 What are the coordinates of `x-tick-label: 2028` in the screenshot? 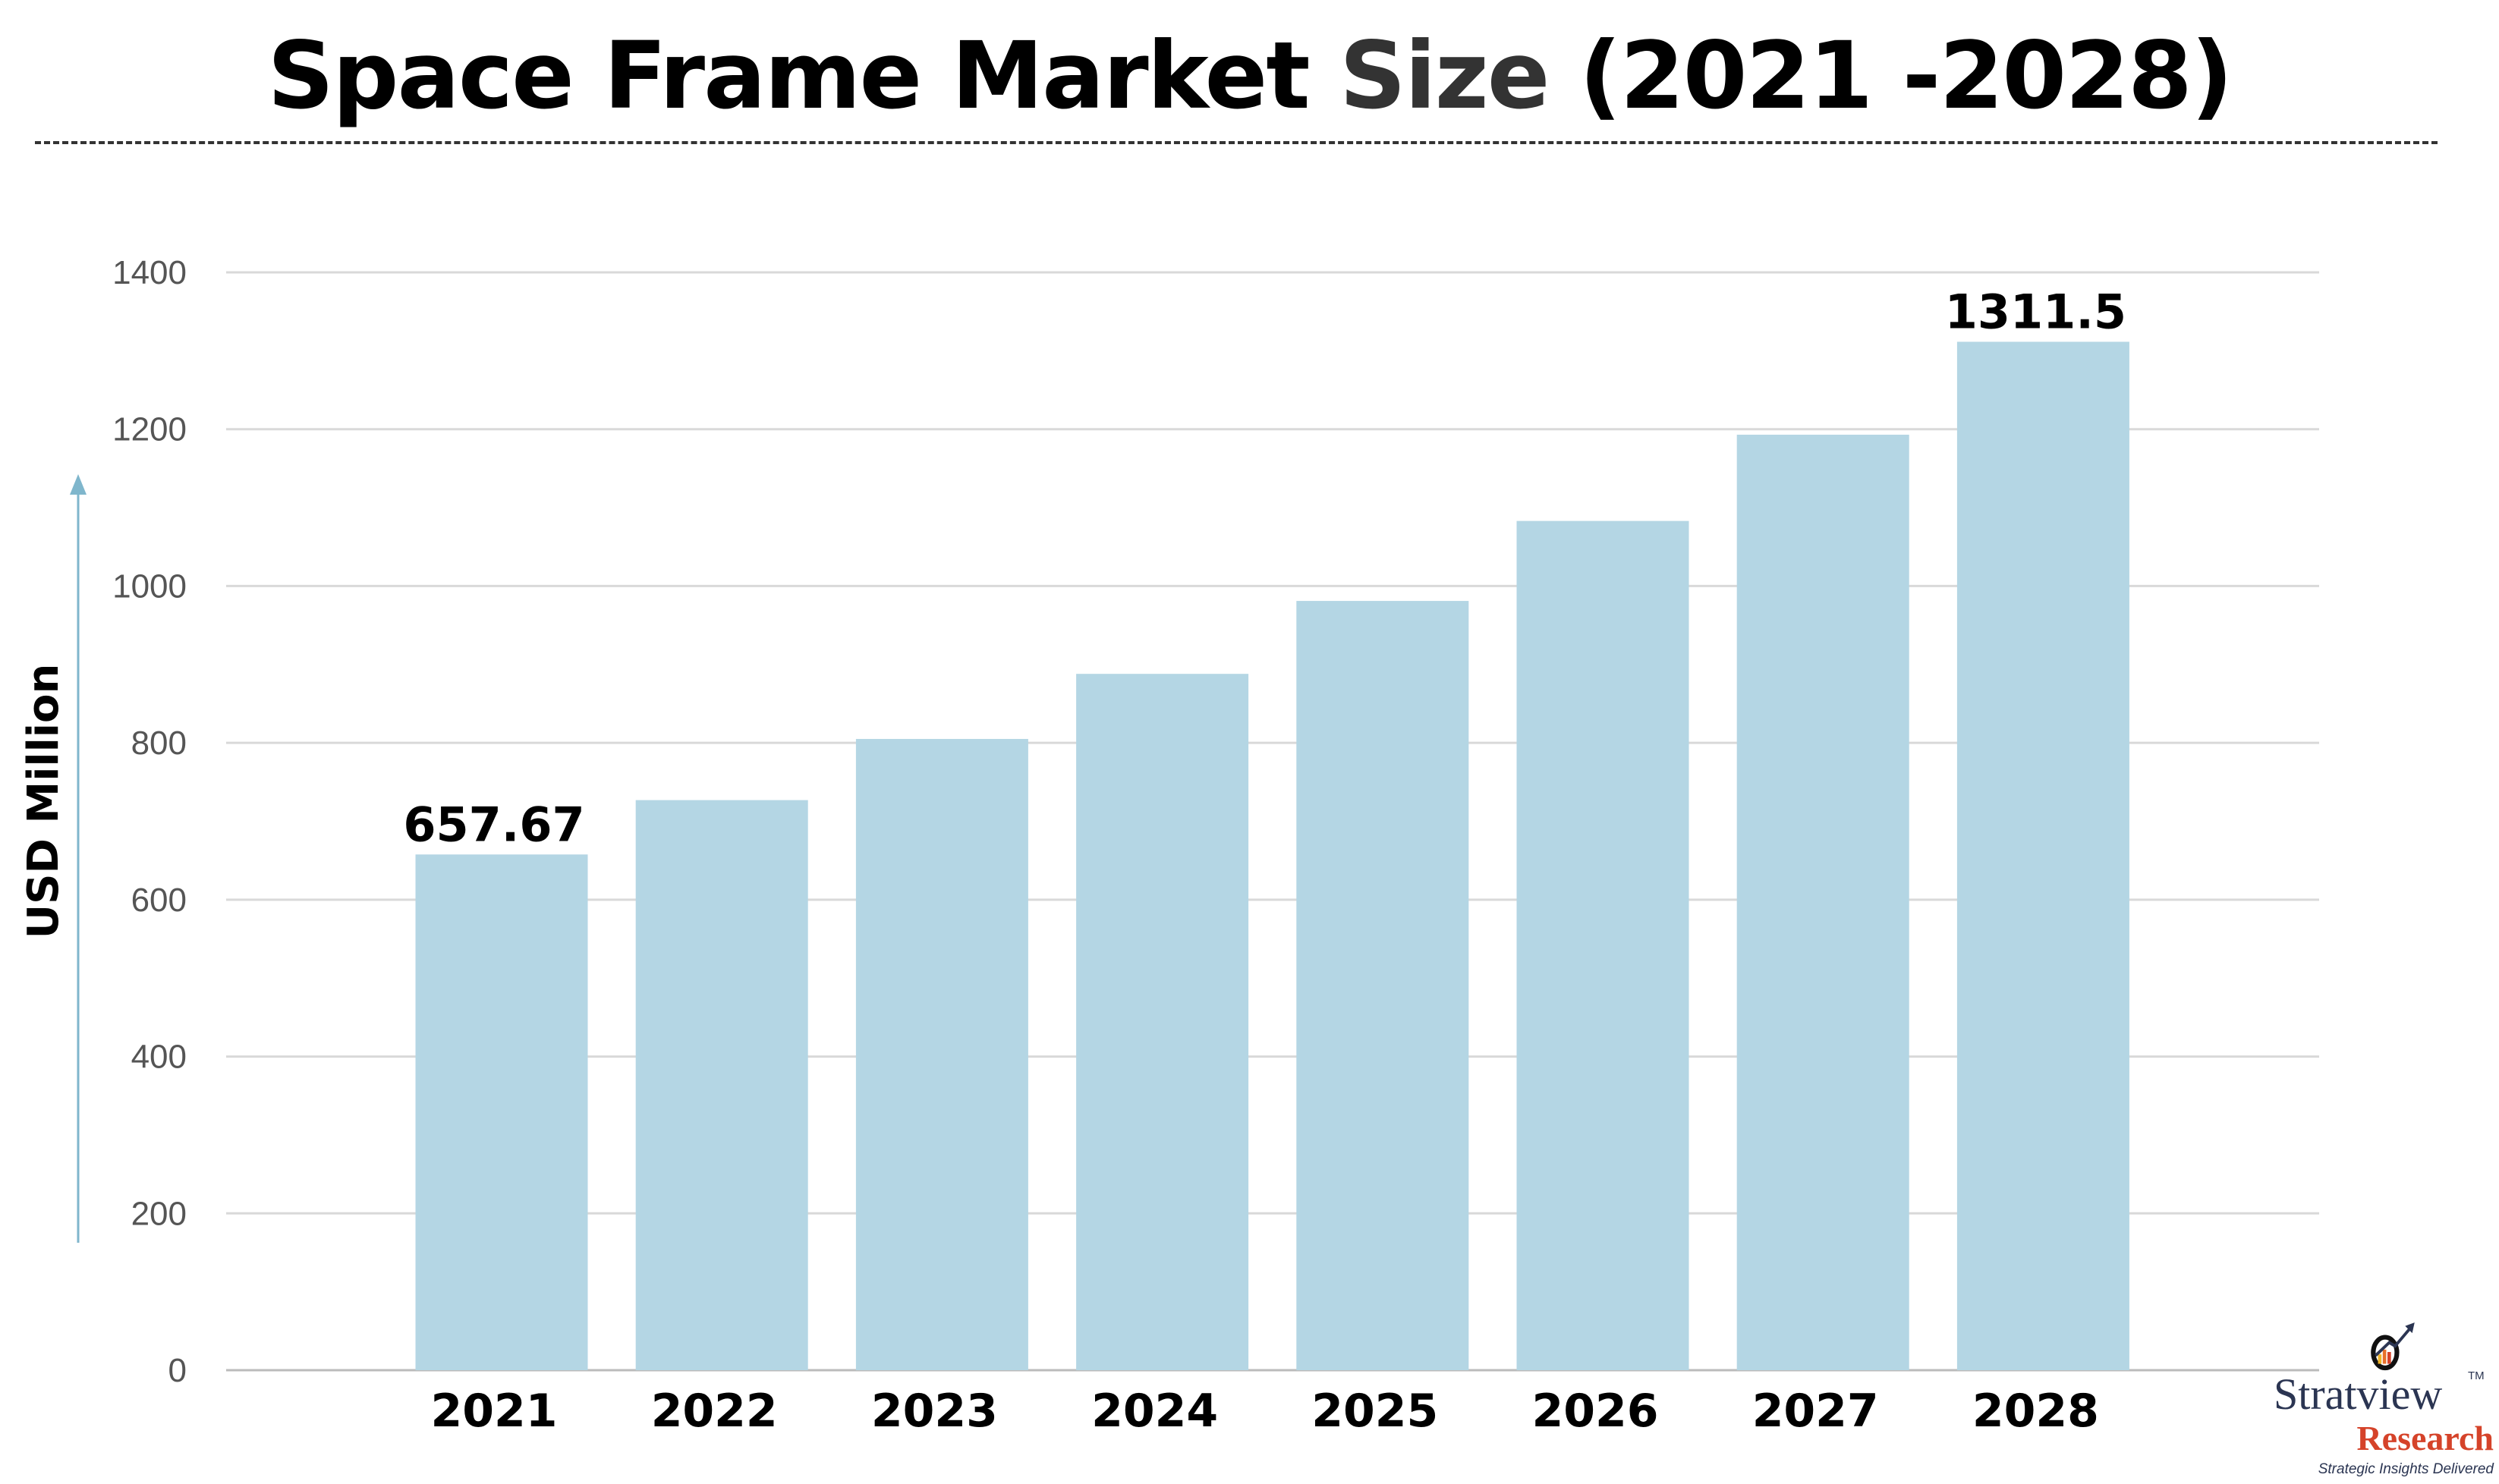 It's located at (2035, 1411).